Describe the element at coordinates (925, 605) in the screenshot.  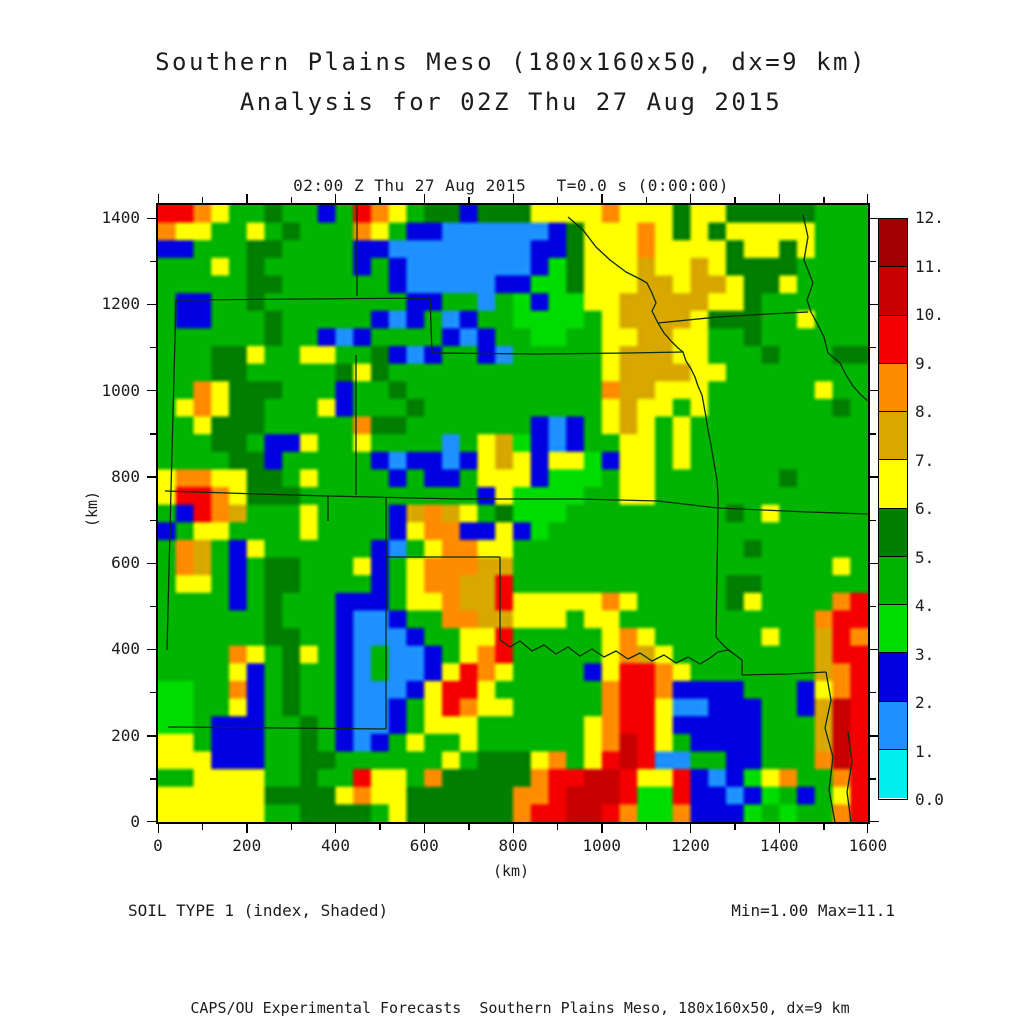
I see `colorbar-label: 4.` at that location.